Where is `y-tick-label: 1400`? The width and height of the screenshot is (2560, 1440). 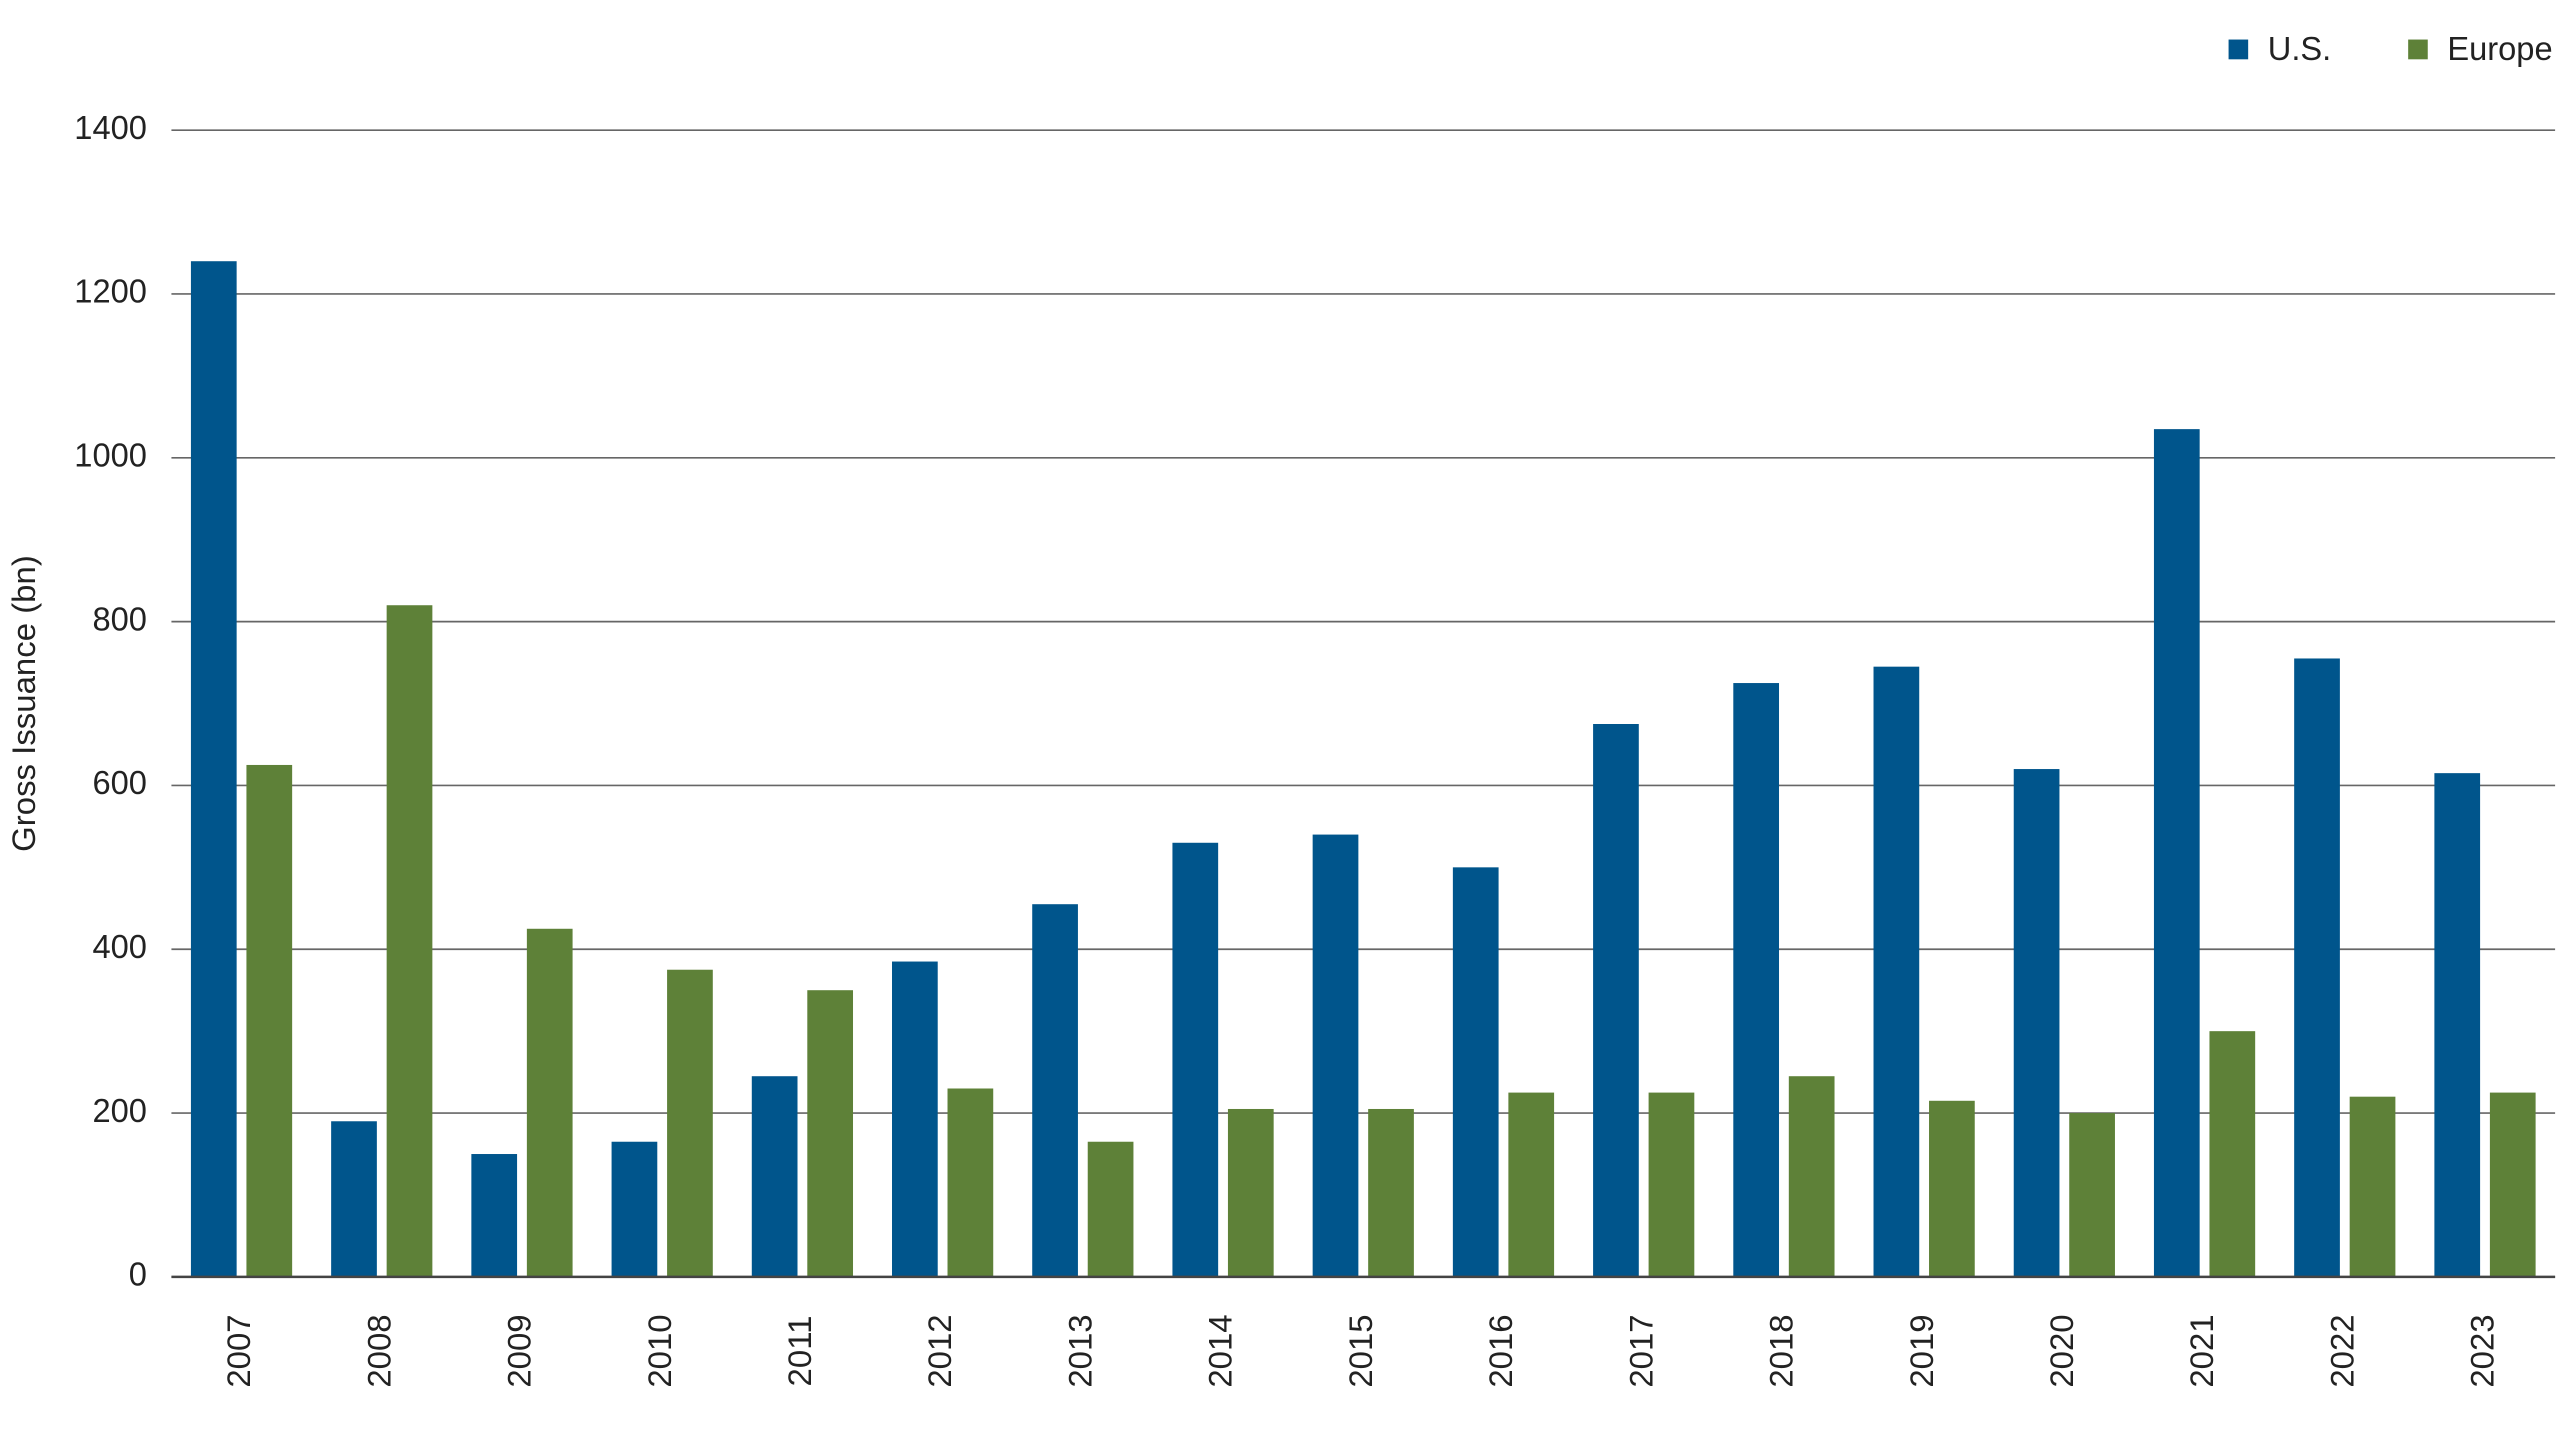 y-tick-label: 1400 is located at coordinates (110, 127).